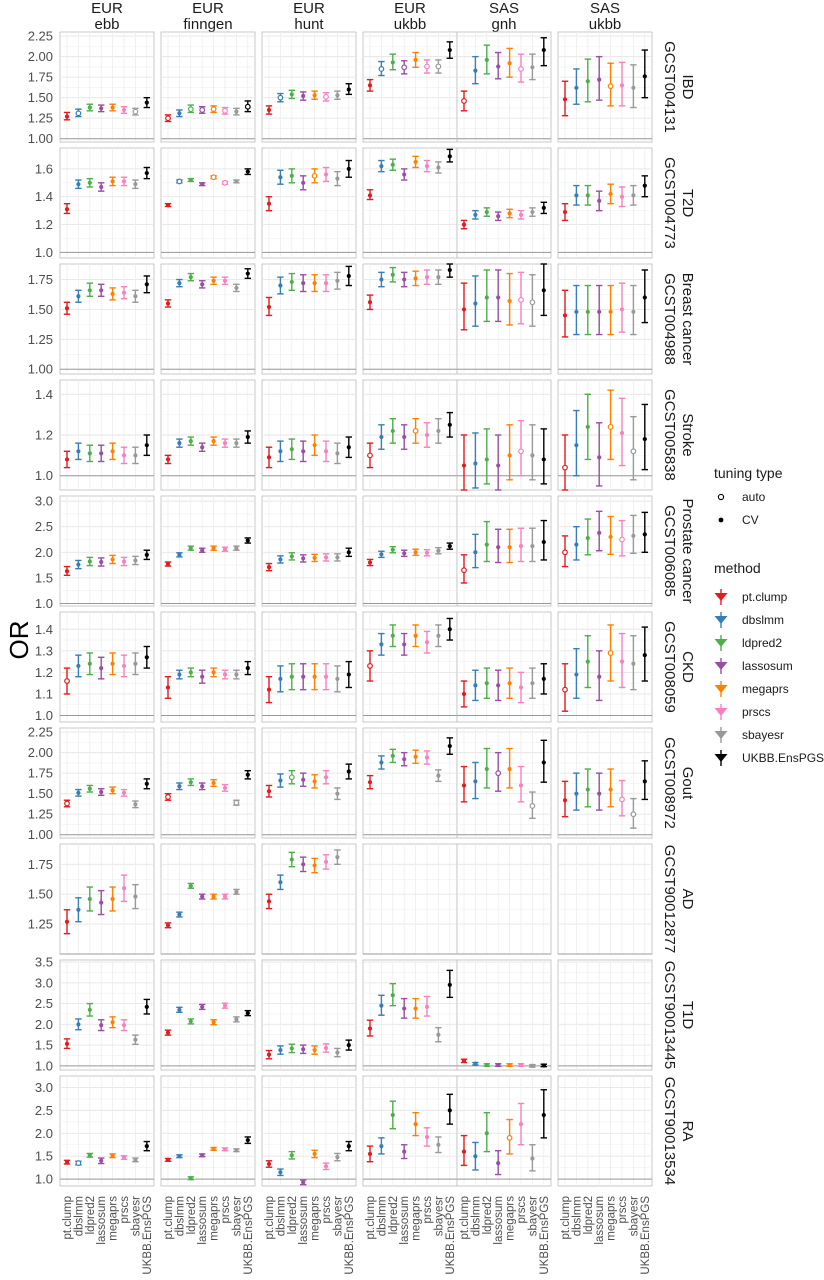 This screenshot has height=1280, width=824. Describe the element at coordinates (721, 497) in the screenshot. I see `legend-auto-icon` at that location.